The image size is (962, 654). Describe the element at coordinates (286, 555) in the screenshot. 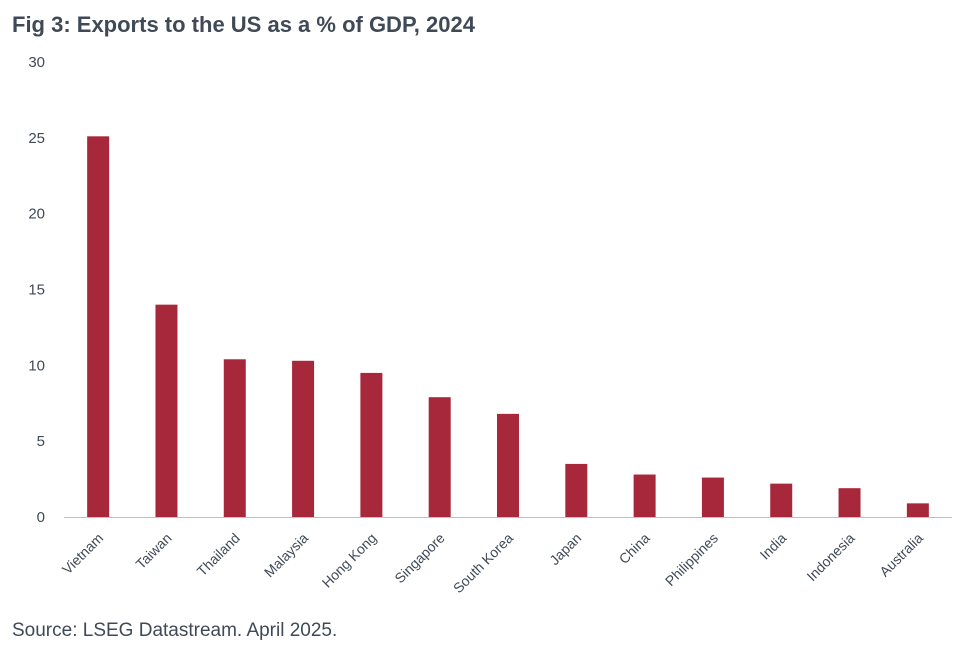

I see `x-tick-label: Malaysia` at that location.